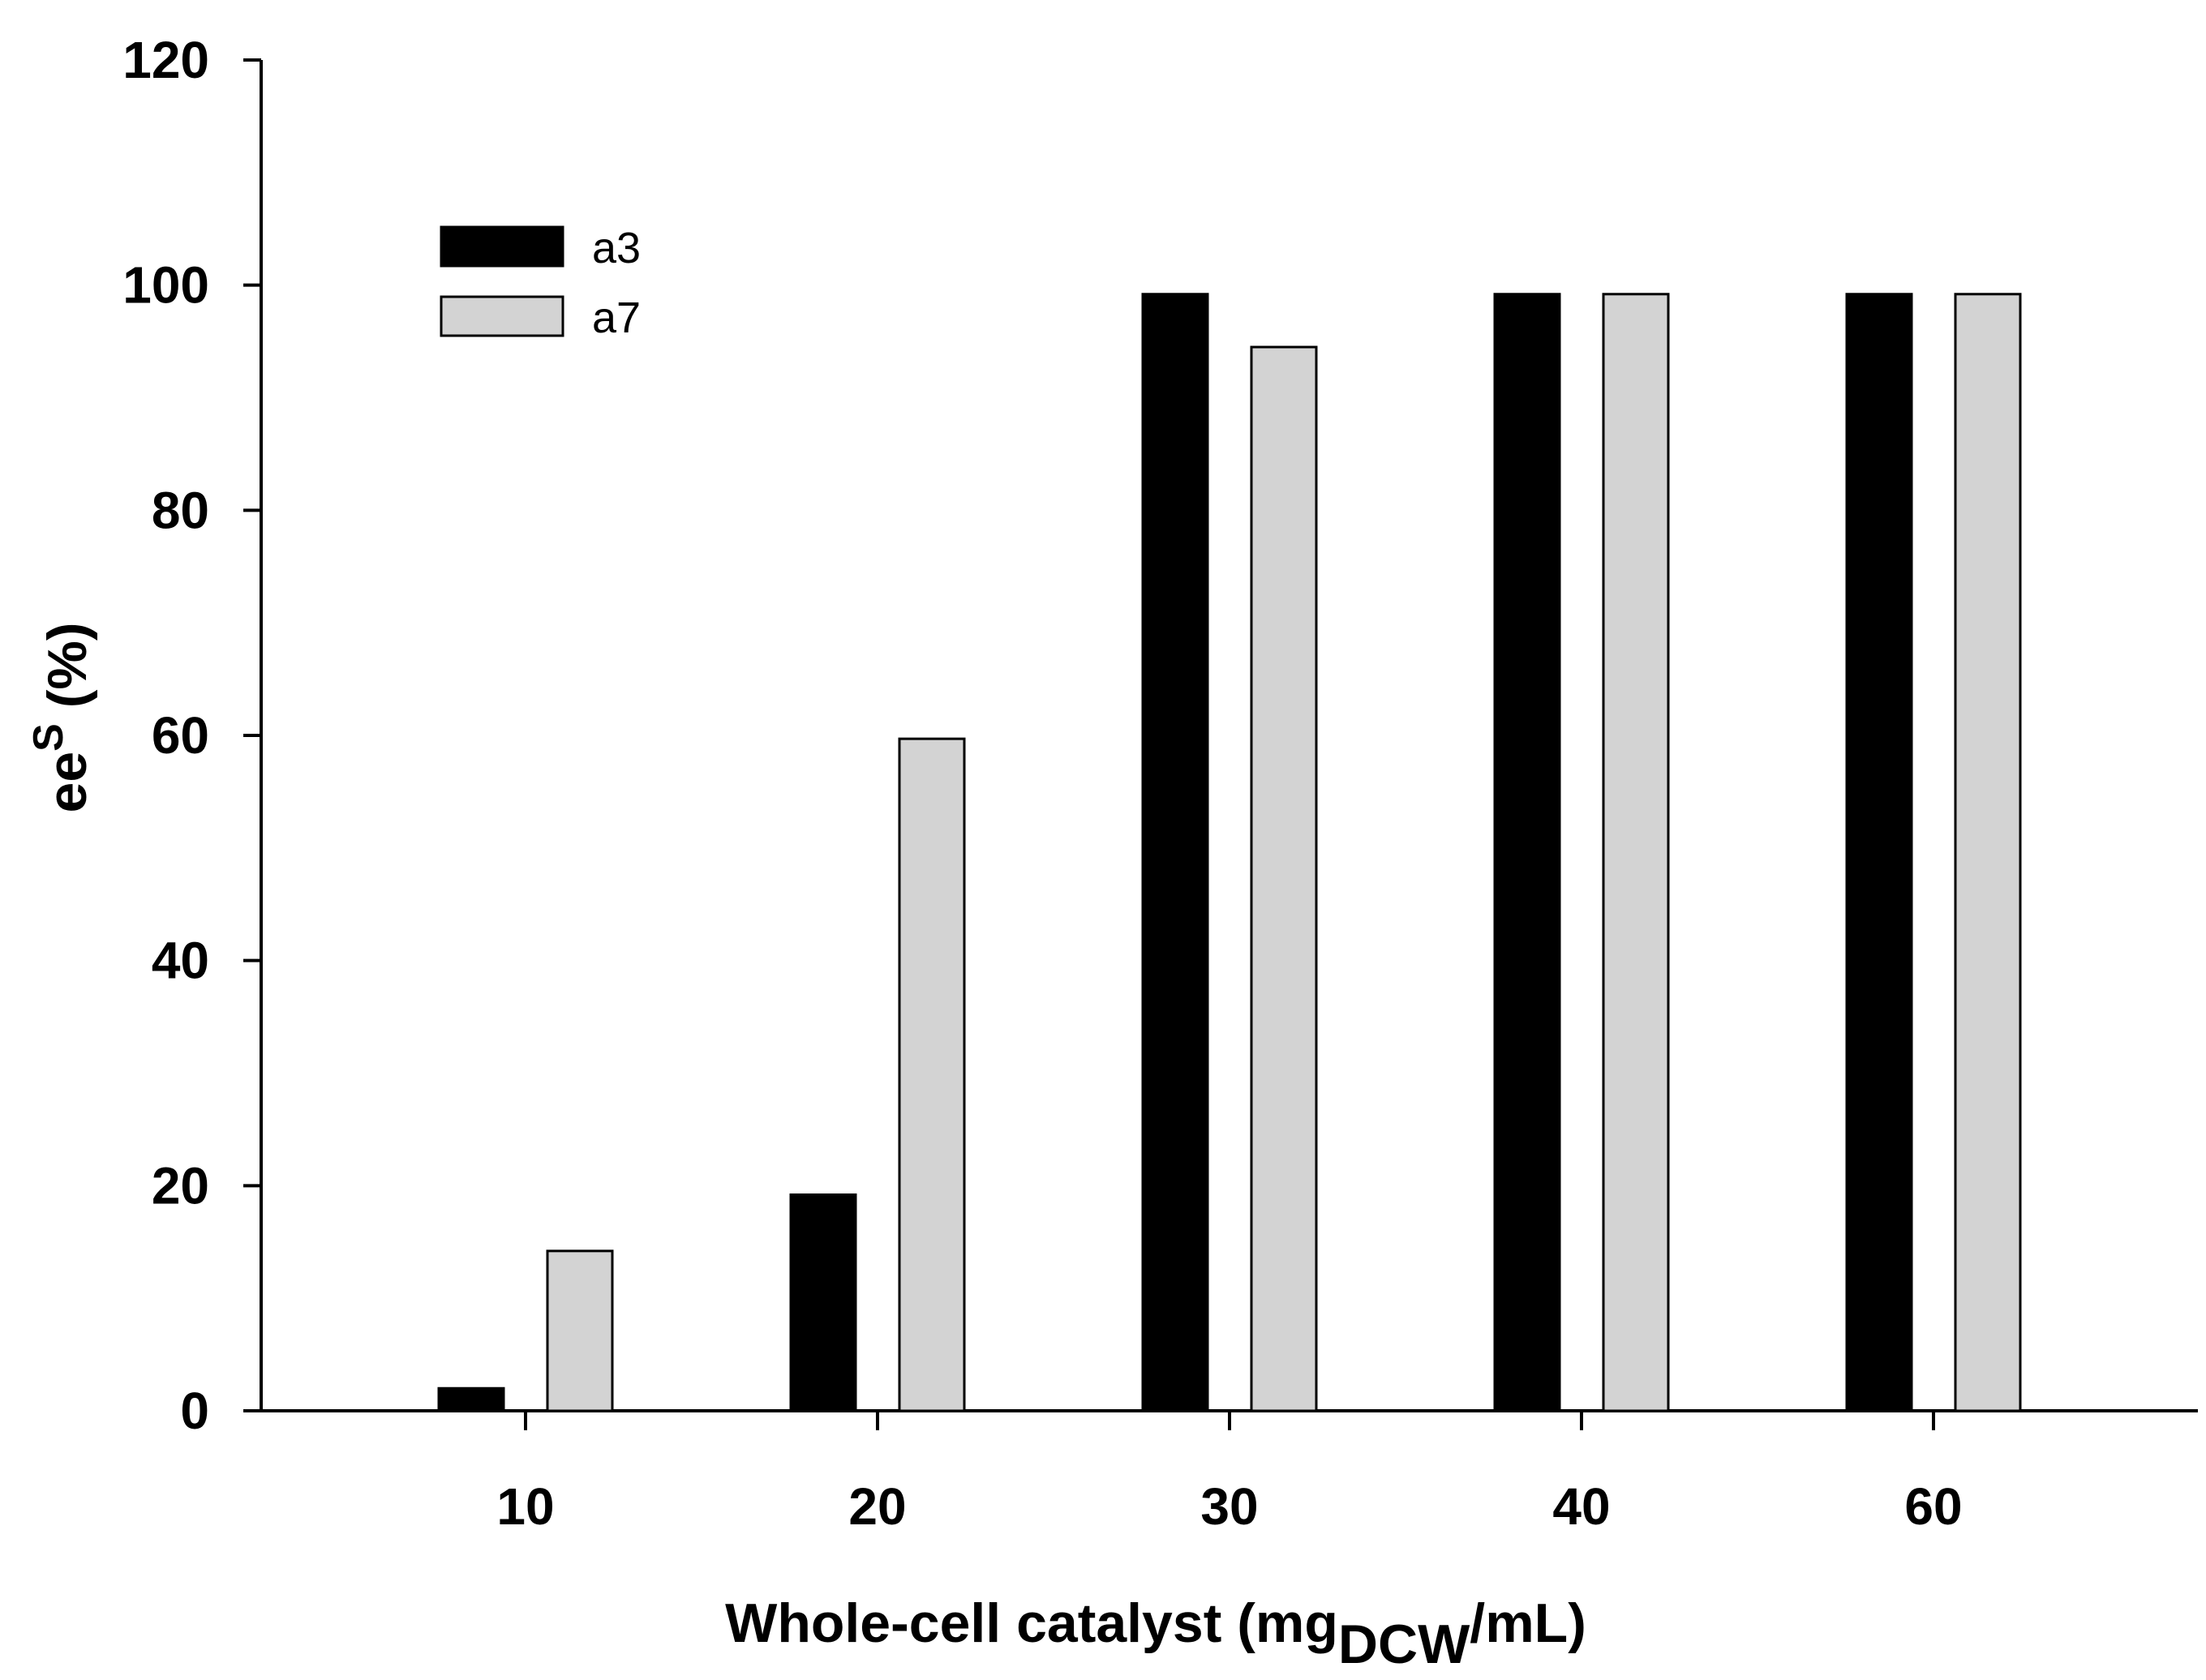  What do you see at coordinates (194, 1411) in the screenshot?
I see `y-tick-label: 0` at bounding box center [194, 1411].